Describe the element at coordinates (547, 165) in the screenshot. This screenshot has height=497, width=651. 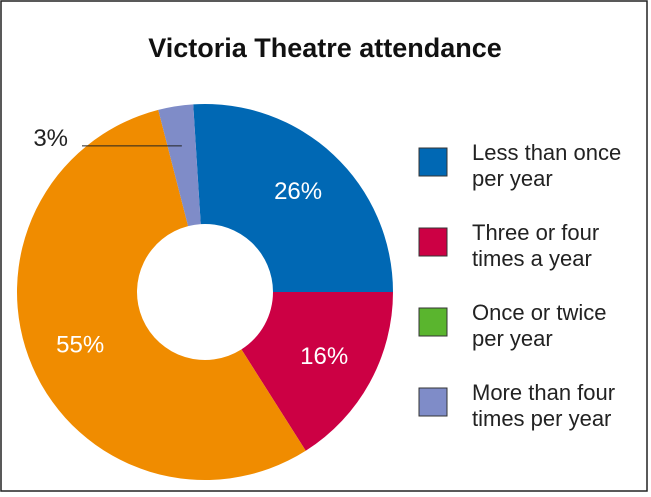
I see `legend-label: Less than once per year` at that location.